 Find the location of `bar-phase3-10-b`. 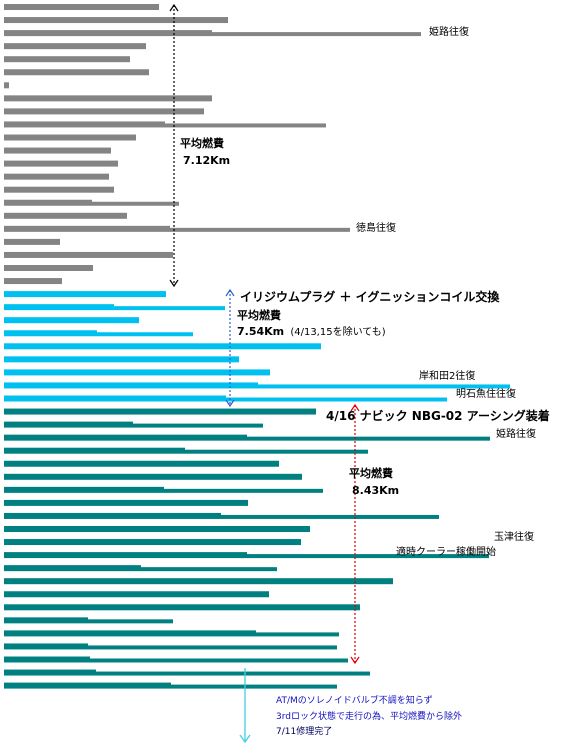

bar-phase3-10-b is located at coordinates (157, 530).